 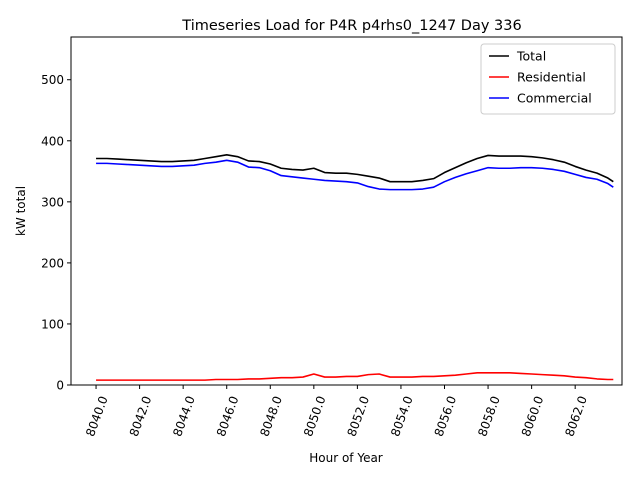 I want to click on y-tick-label: 400, so click(x=52, y=141).